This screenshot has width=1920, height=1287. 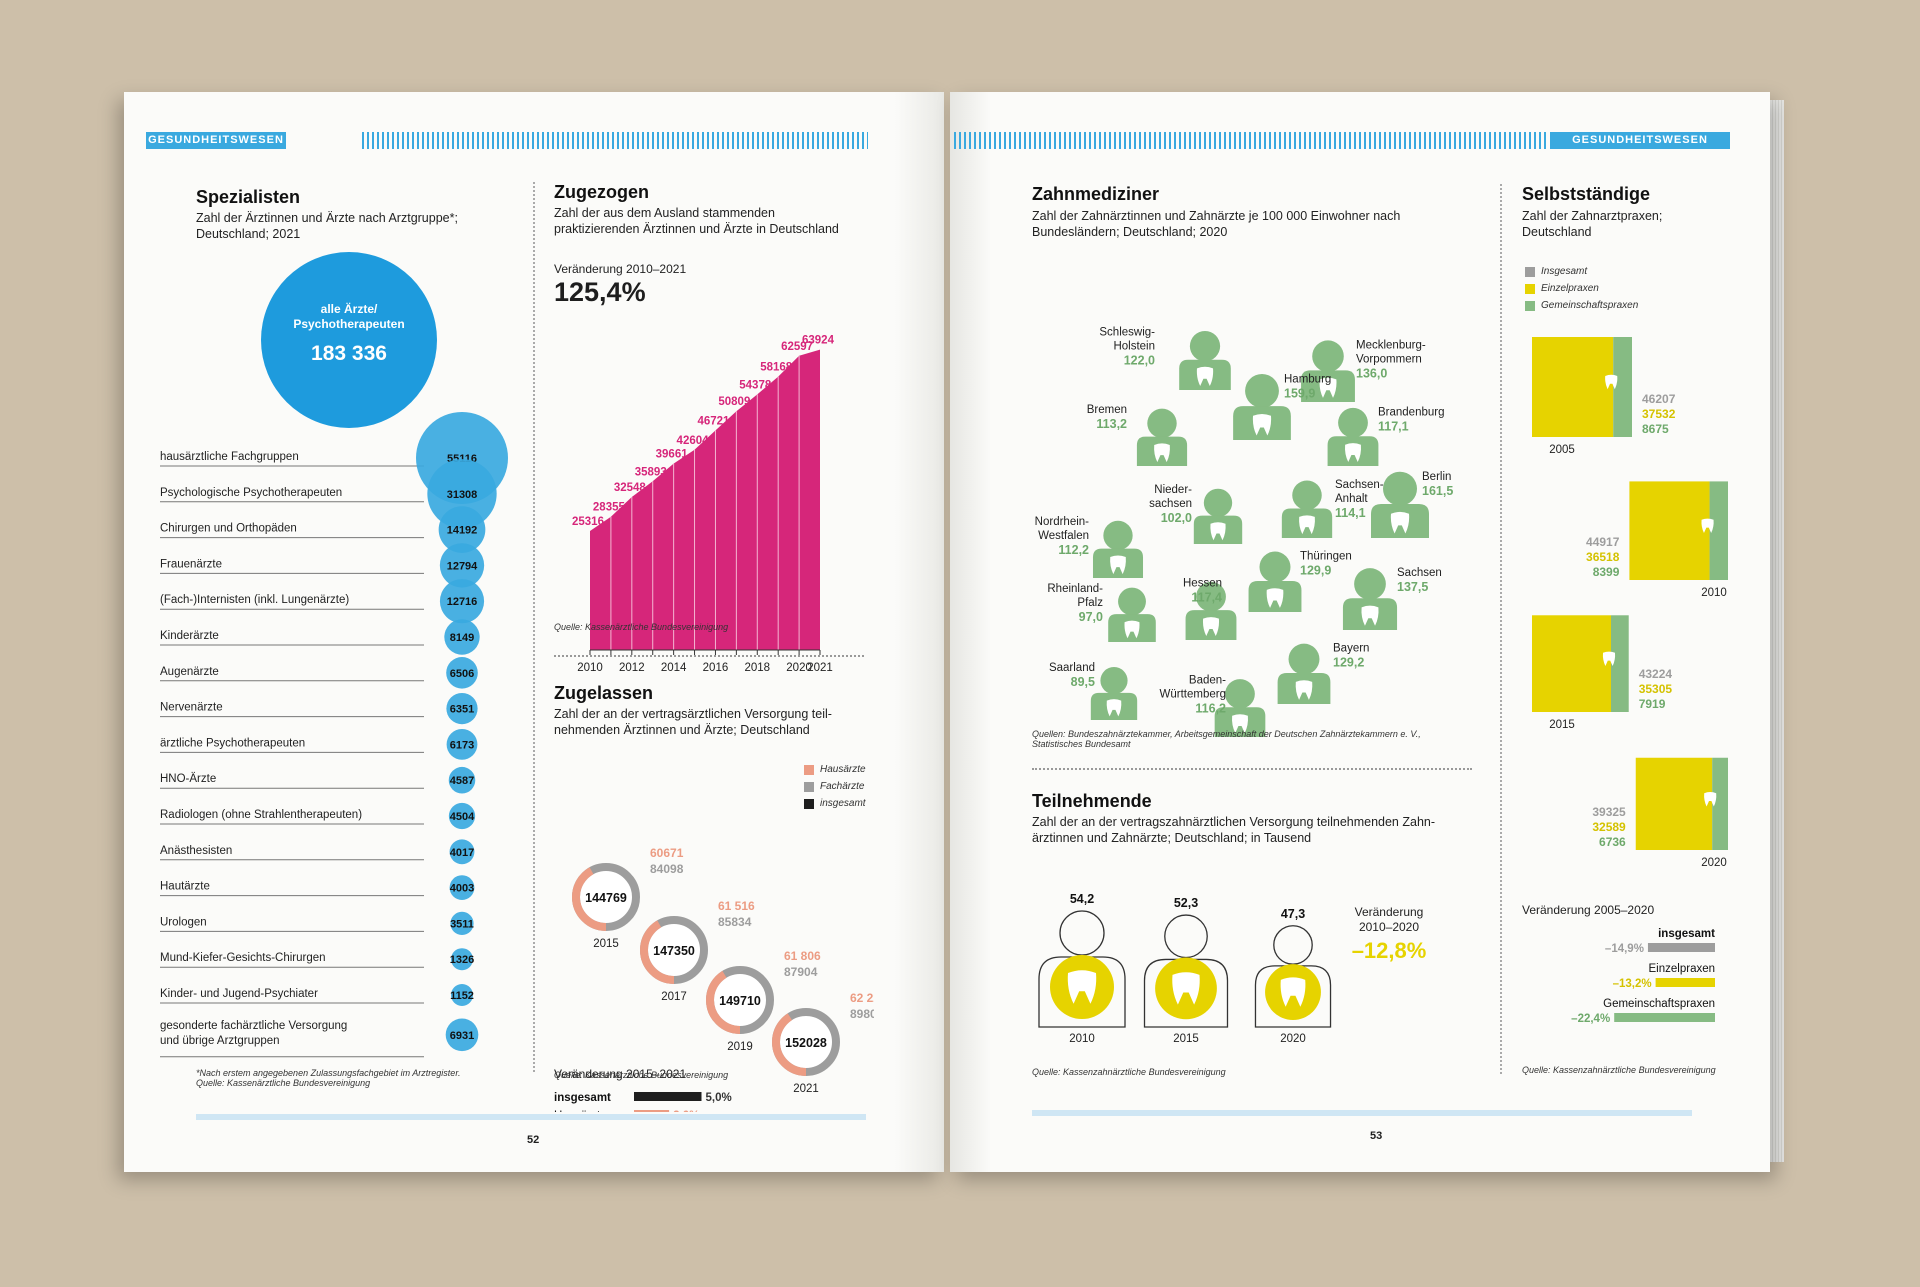 I want to click on state-name: Baden-, so click(x=1207, y=681).